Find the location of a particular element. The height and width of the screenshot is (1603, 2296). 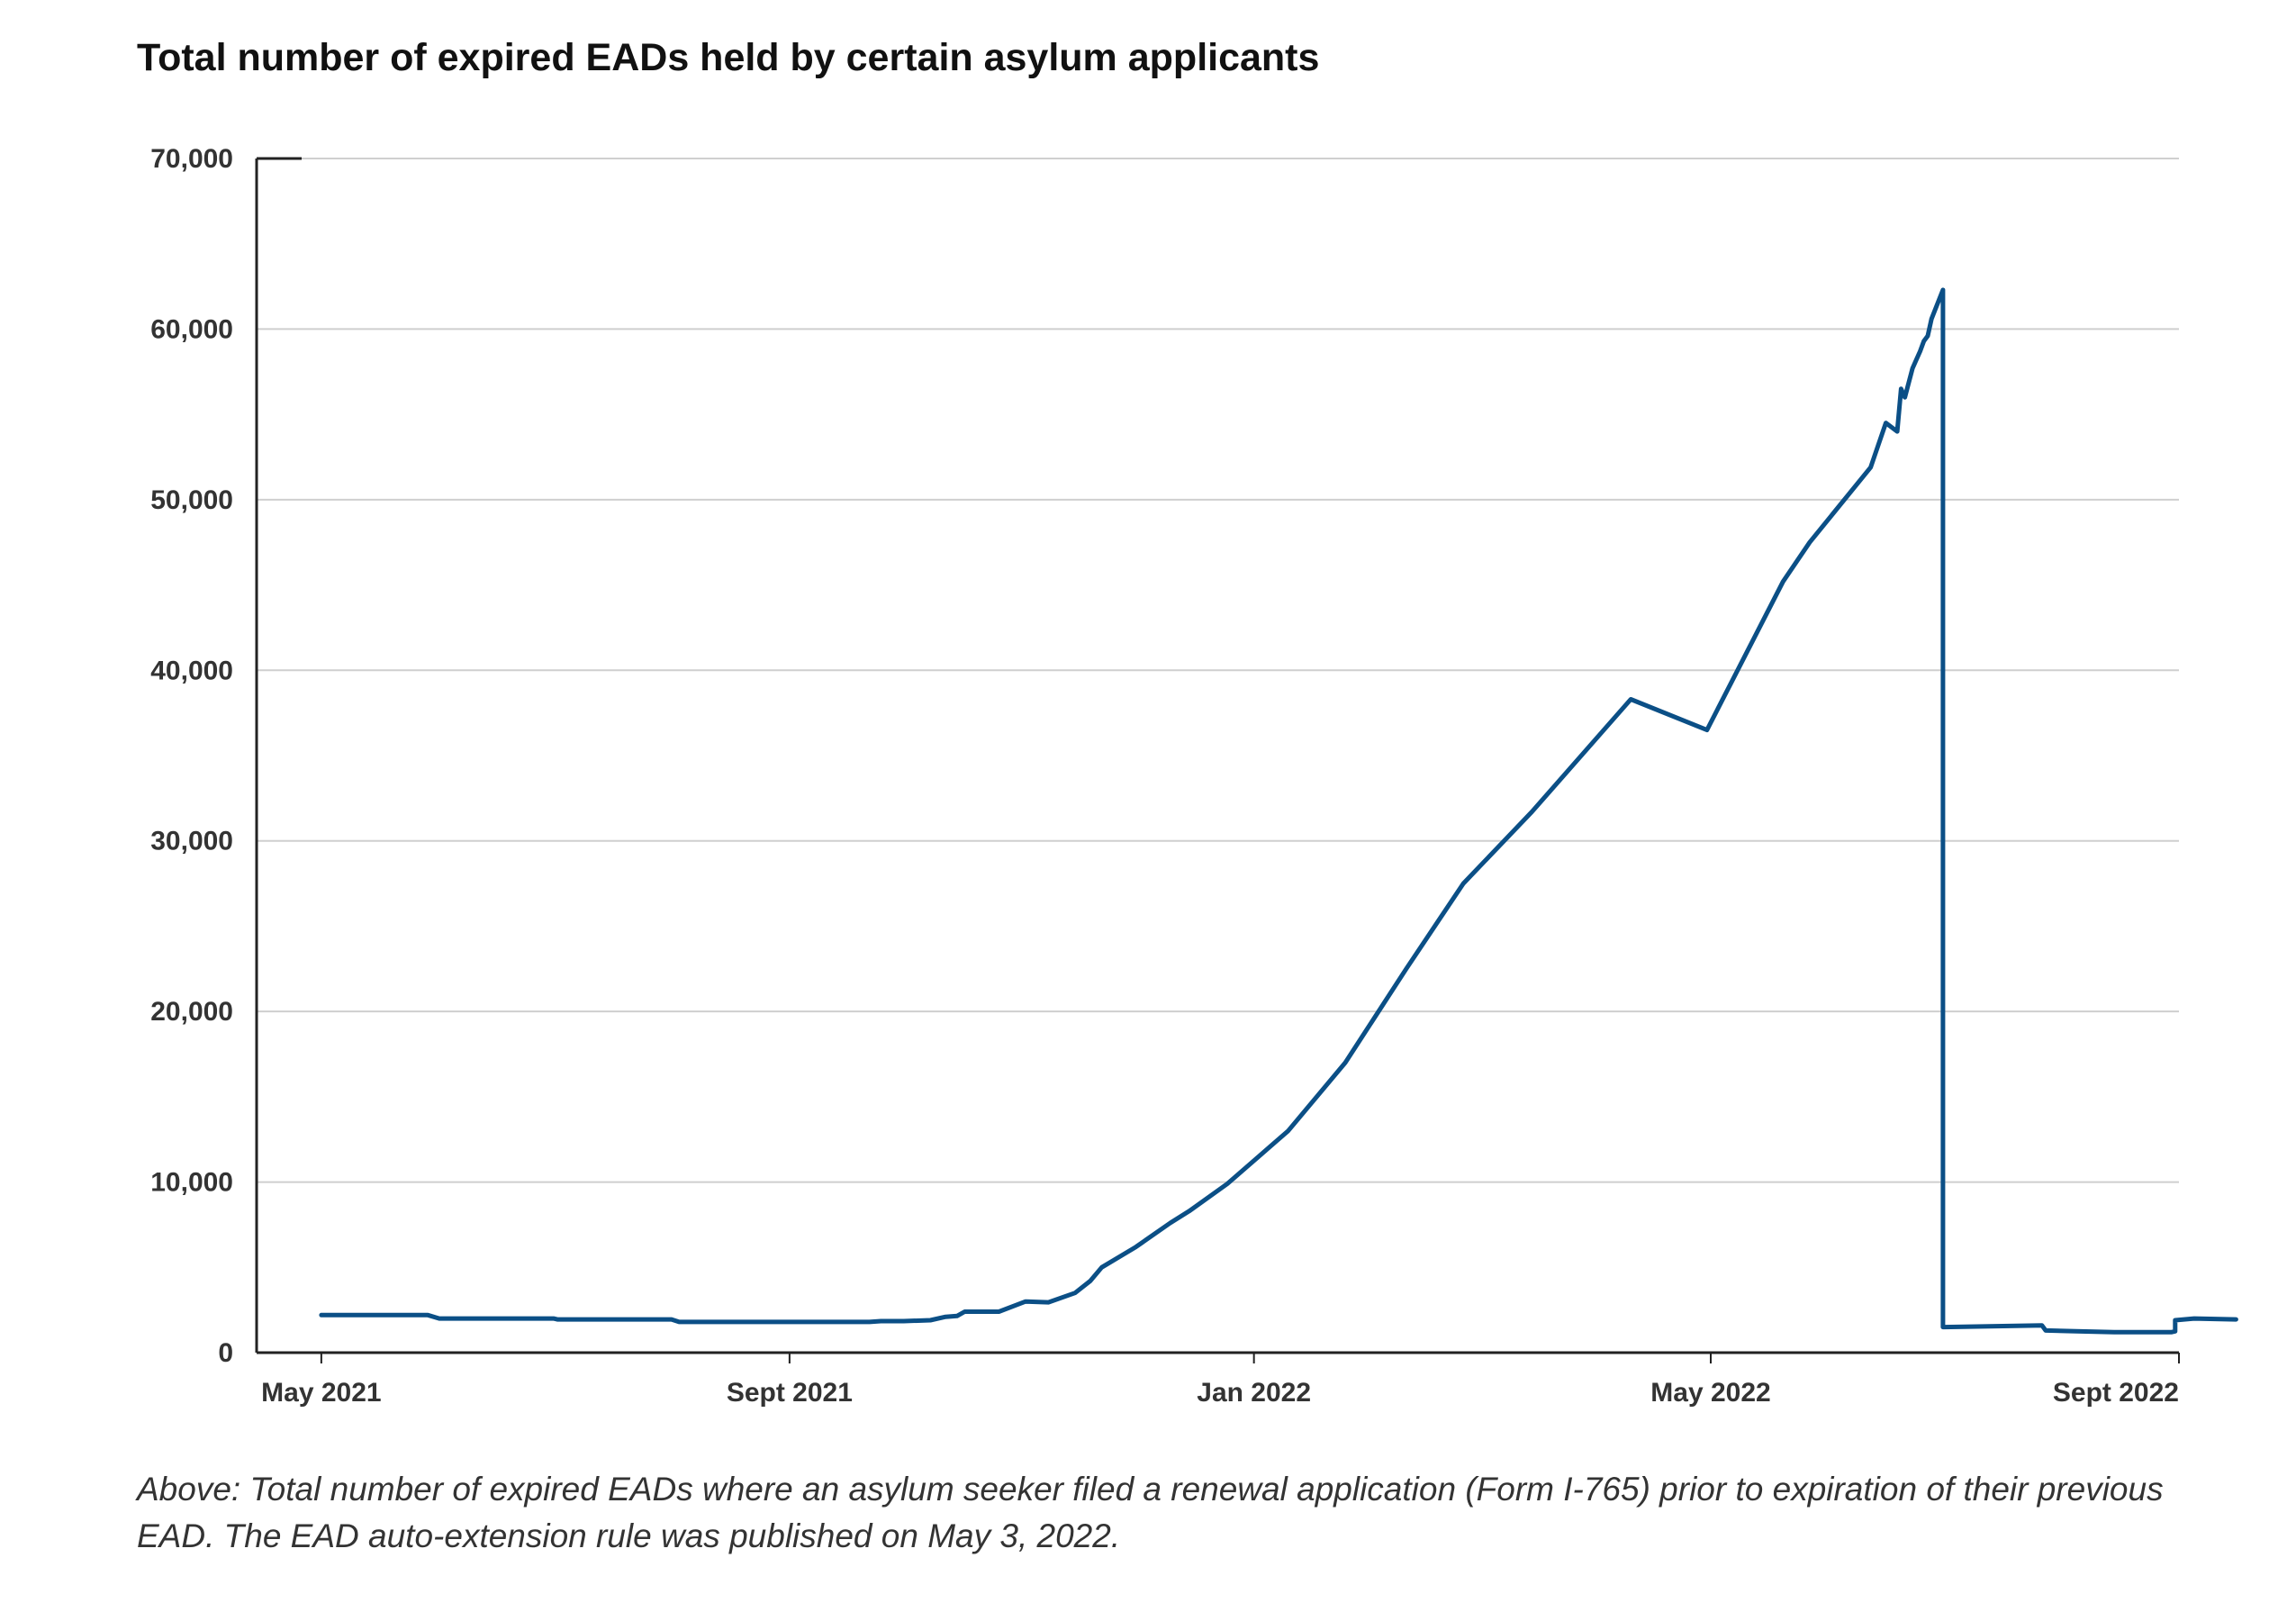

y-tick-label: 70,000 is located at coordinates (191, 159).